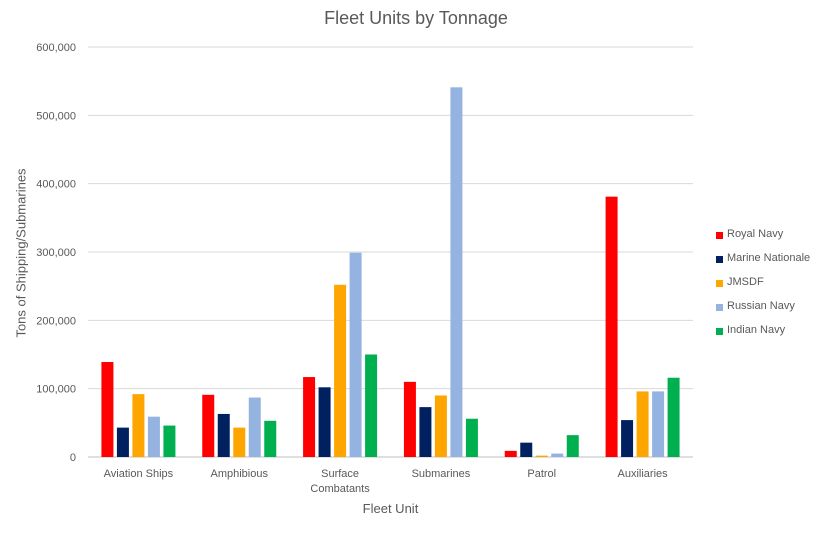 Image resolution: width=832 pixels, height=533 pixels. Describe the element at coordinates (416, 18) in the screenshot. I see `chart-title: Fleet Units by Tonnage` at that location.